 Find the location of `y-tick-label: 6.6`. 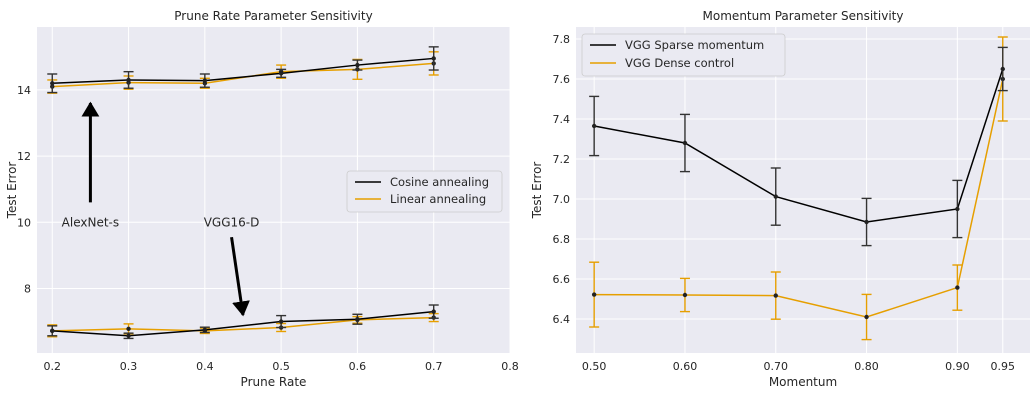

y-tick-label: 6.6 is located at coordinates (562, 279).